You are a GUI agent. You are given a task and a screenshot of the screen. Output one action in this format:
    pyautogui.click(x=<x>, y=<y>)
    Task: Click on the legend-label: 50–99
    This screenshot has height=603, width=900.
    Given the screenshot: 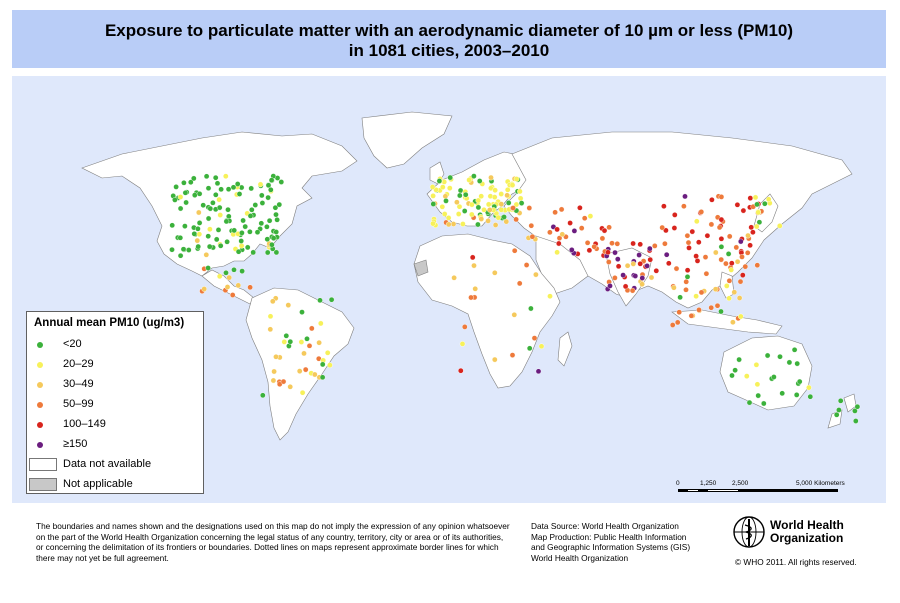 What is the action you would take?
    pyautogui.click(x=78, y=404)
    